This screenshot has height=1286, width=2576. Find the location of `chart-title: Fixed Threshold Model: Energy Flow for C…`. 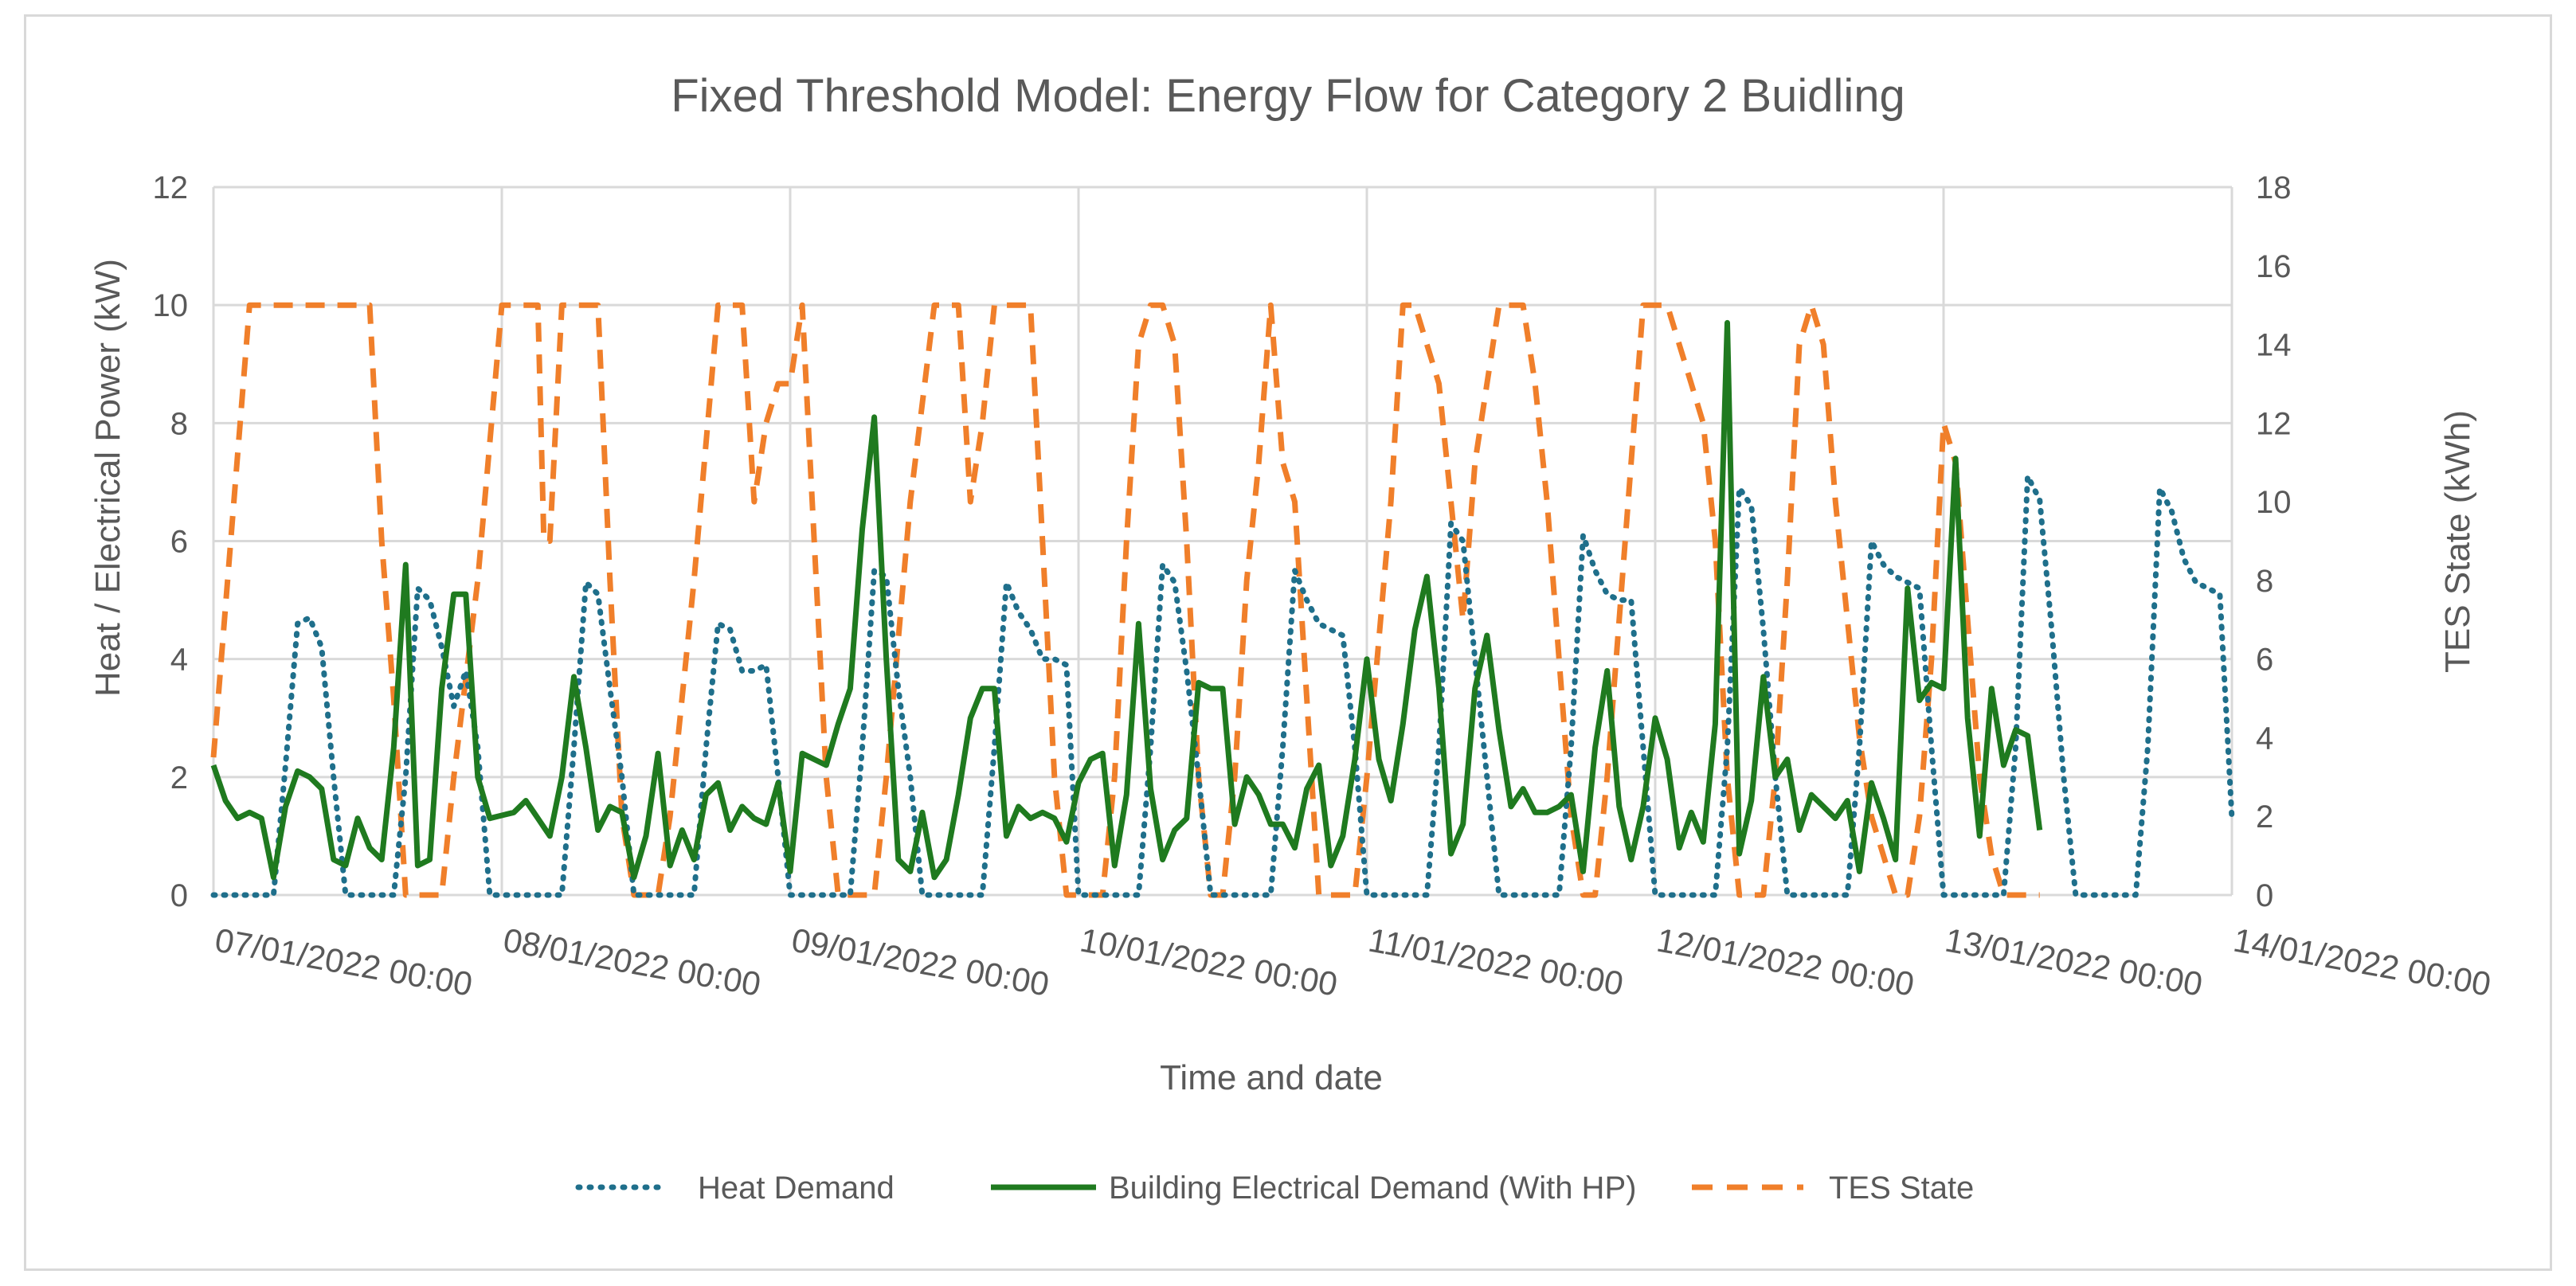

chart-title: Fixed Threshold Model: Energy Flow for C… is located at coordinates (1288, 96).